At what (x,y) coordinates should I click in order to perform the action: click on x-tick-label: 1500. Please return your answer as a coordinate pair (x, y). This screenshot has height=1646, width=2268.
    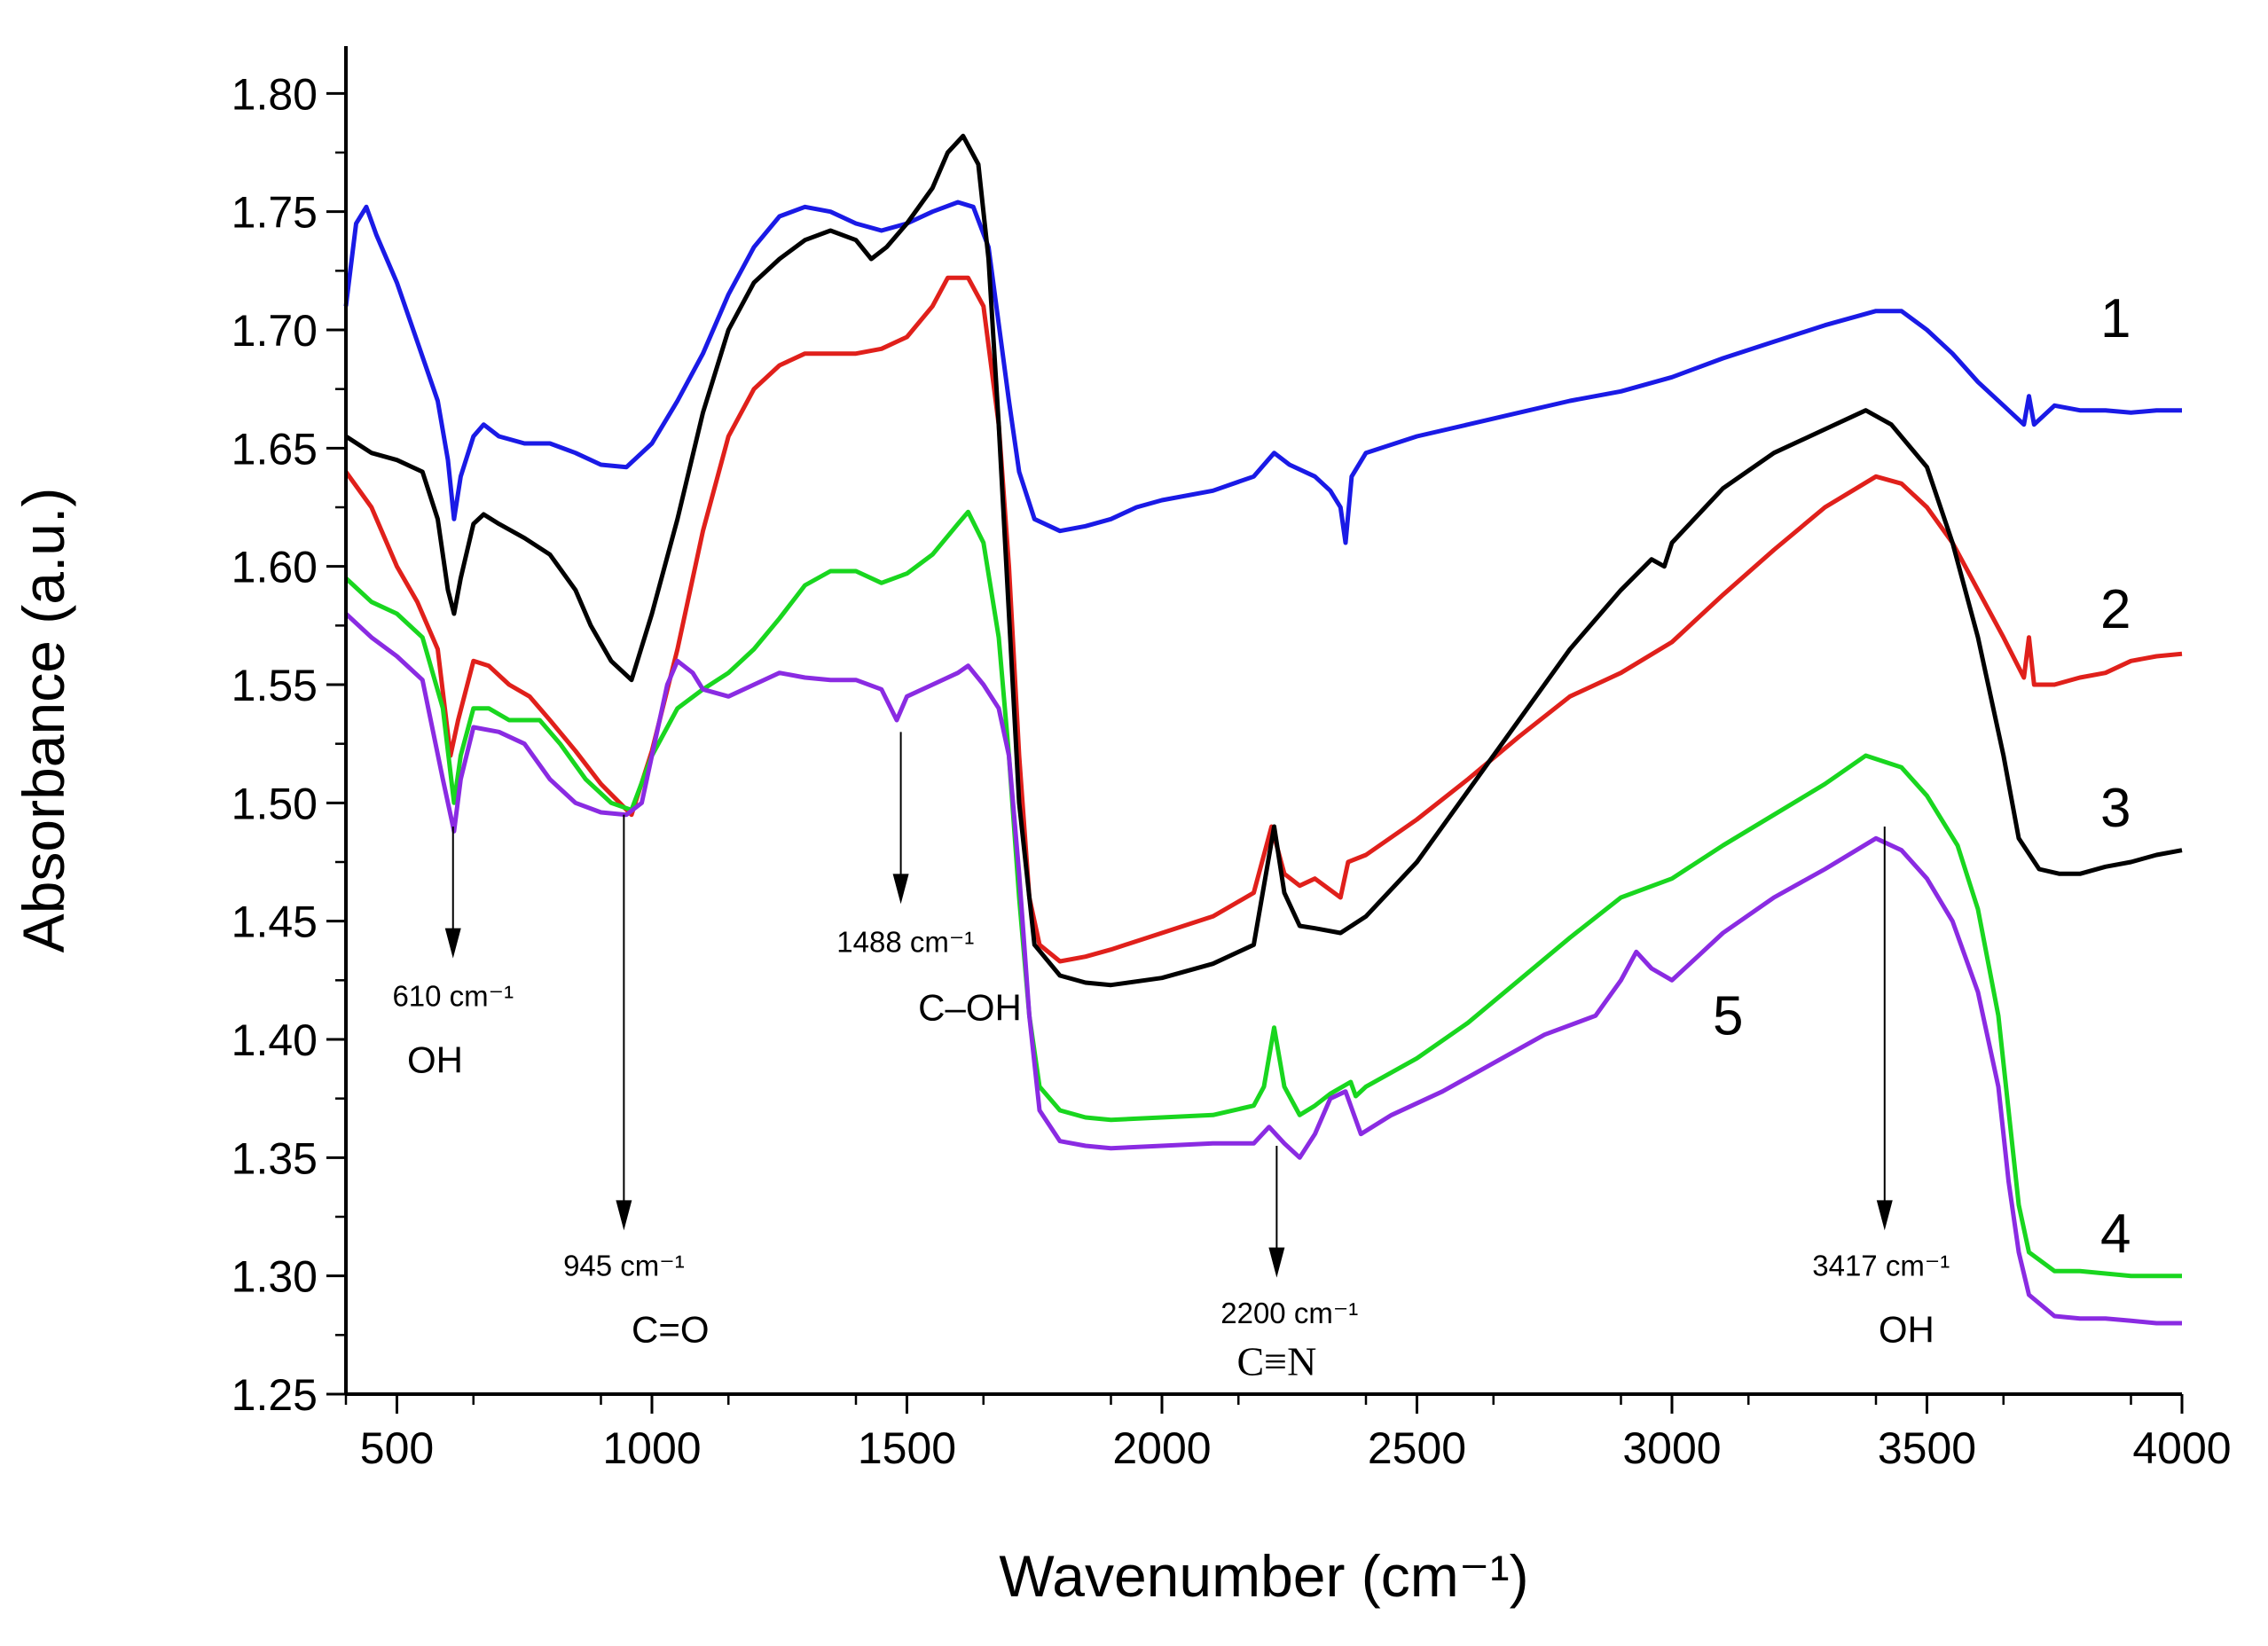
    Looking at the image, I should click on (907, 1448).